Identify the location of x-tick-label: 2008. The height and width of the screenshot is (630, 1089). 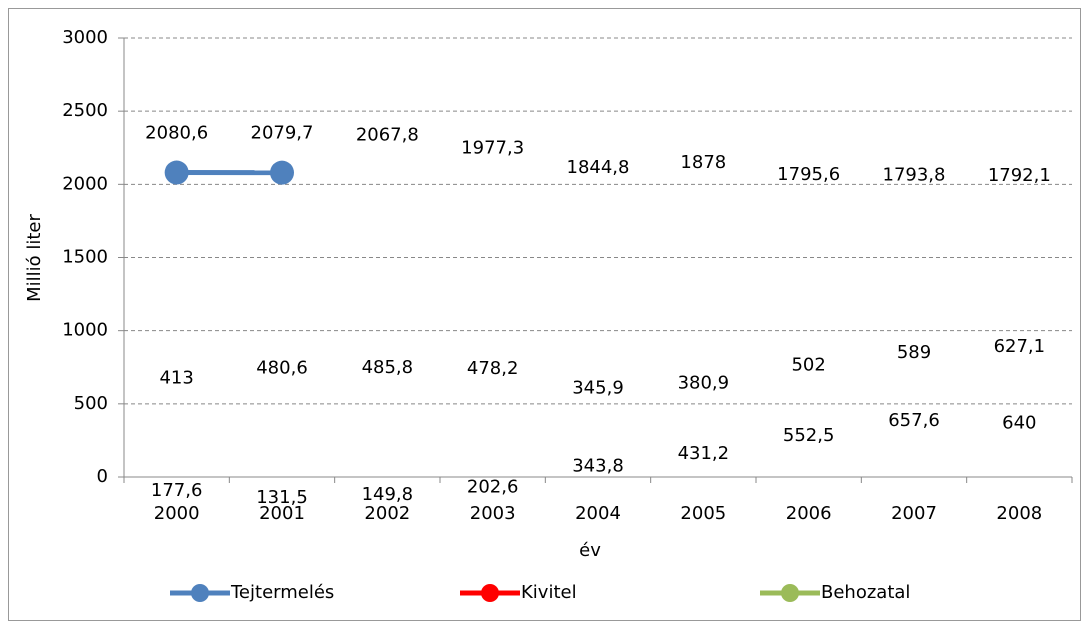
(1019, 513).